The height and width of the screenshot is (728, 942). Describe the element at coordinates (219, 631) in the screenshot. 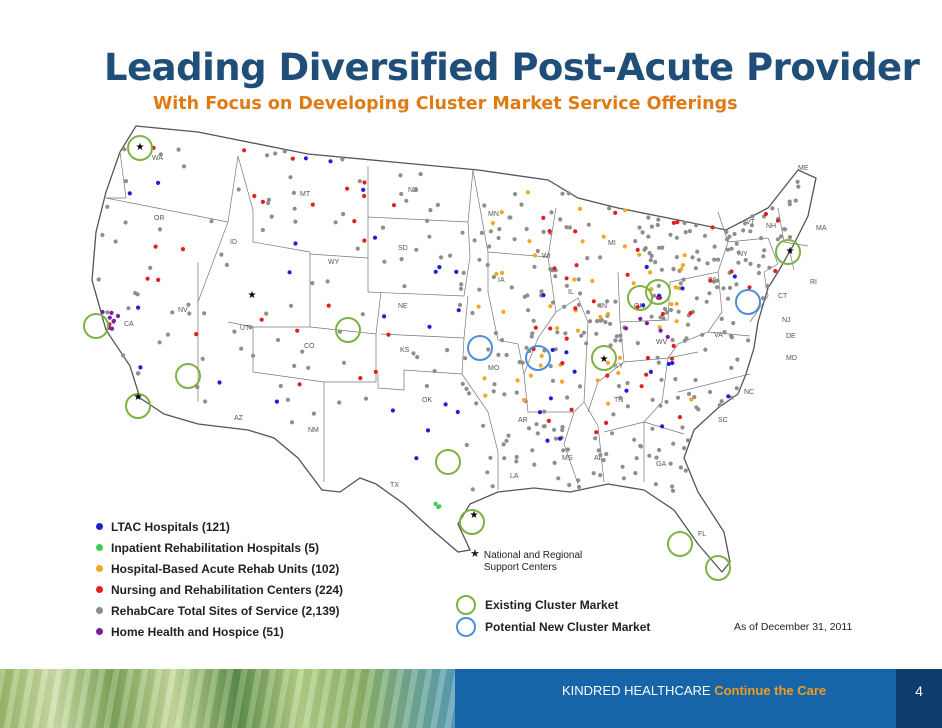

I see `legend-item-home-health: Home Health and Hospice (51)` at that location.